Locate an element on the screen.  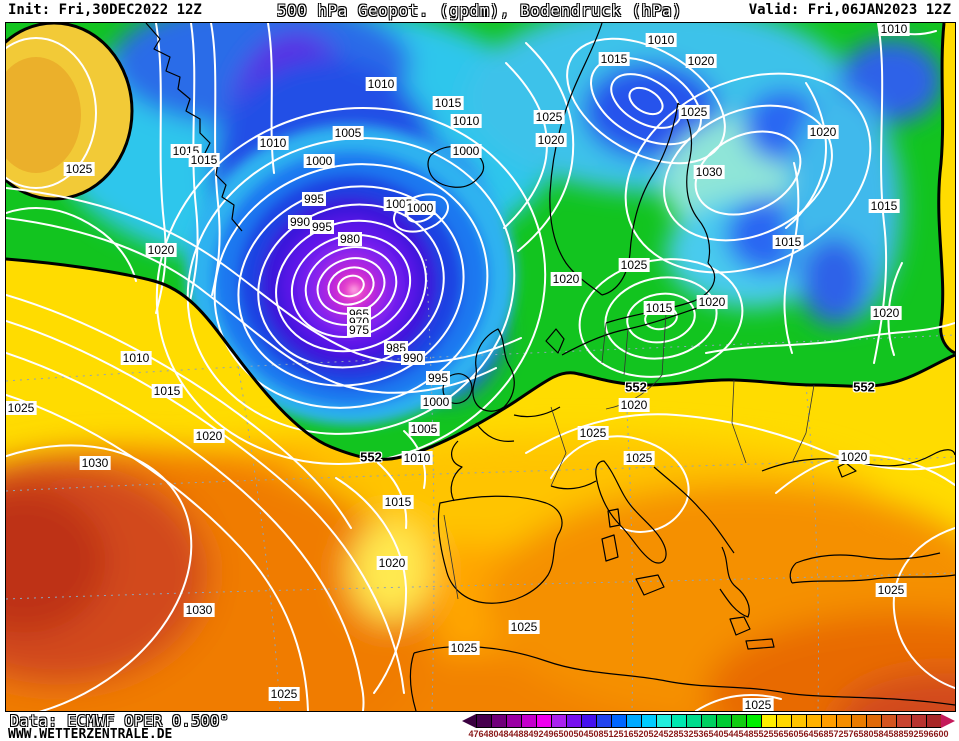
scale-tick: 580 is located at coordinates (866, 734).